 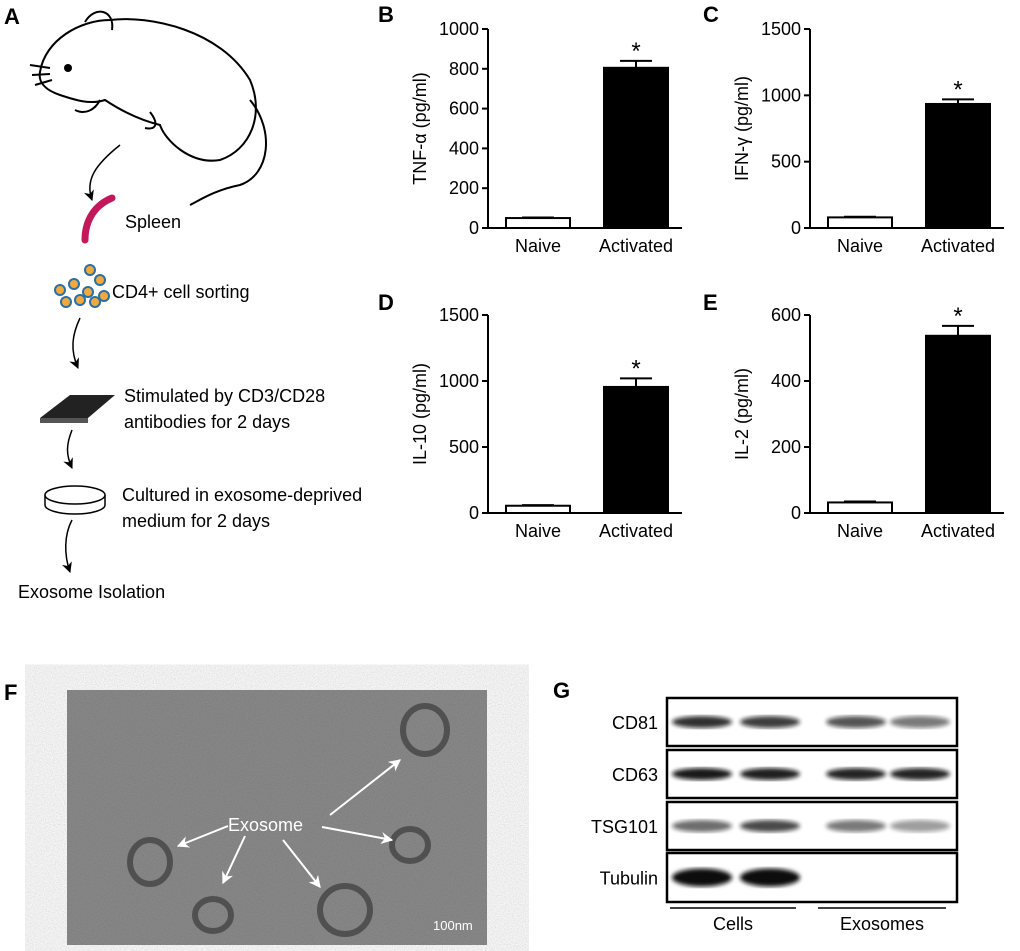 I want to click on step-label: Spleen, so click(x=153, y=222).